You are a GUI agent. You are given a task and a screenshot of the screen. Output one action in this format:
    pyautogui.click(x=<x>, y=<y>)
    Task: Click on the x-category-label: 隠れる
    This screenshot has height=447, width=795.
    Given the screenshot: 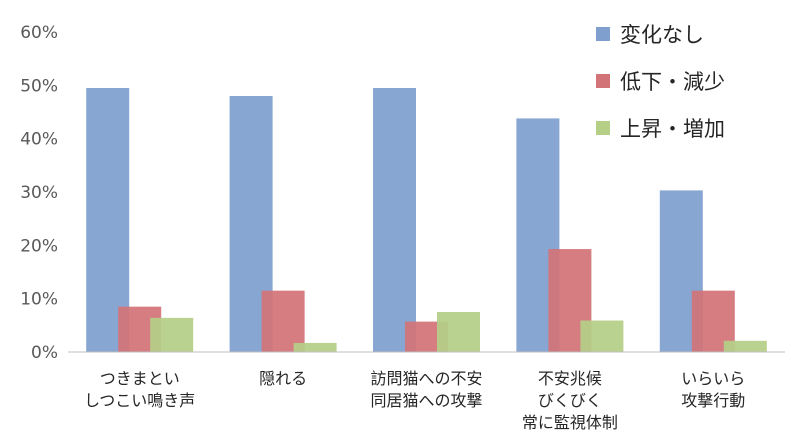 What is the action you would take?
    pyautogui.click(x=283, y=378)
    